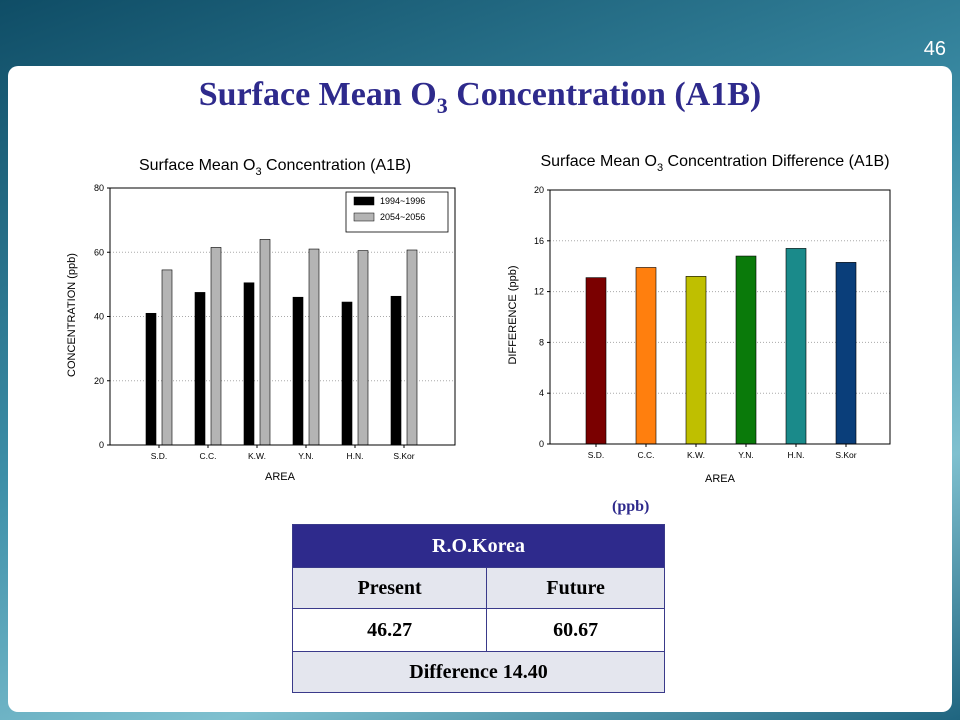  I want to click on y-axis-label: DIFFERENCE (ppb), so click(513, 314).